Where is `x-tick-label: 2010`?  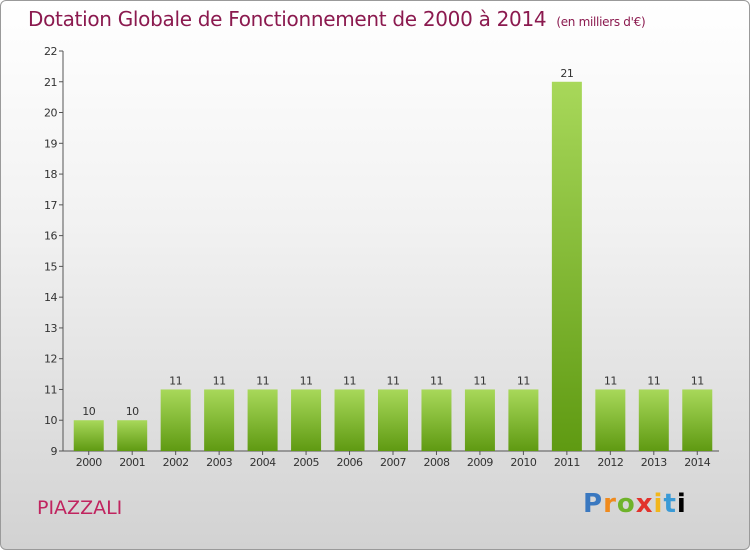 x-tick-label: 2010 is located at coordinates (523, 462).